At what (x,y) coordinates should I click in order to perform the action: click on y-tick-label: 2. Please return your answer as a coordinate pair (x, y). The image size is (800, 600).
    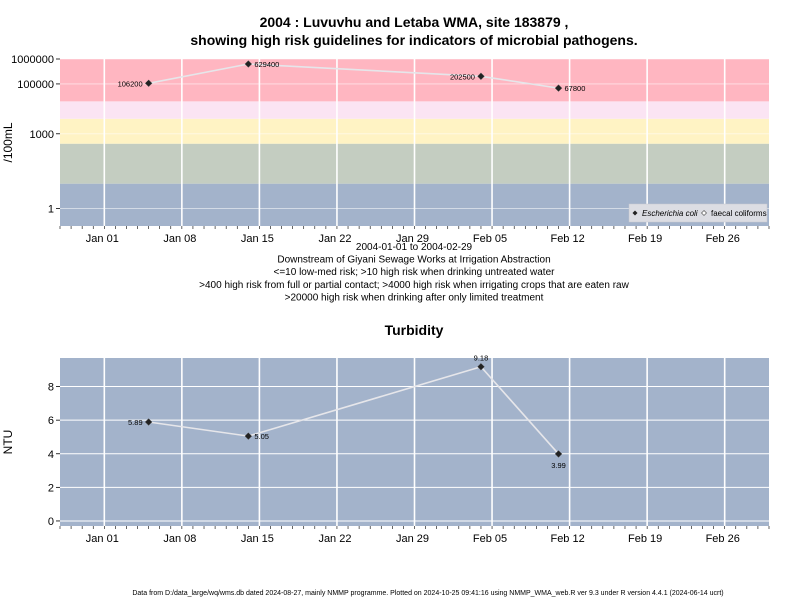
    Looking at the image, I should click on (51, 488).